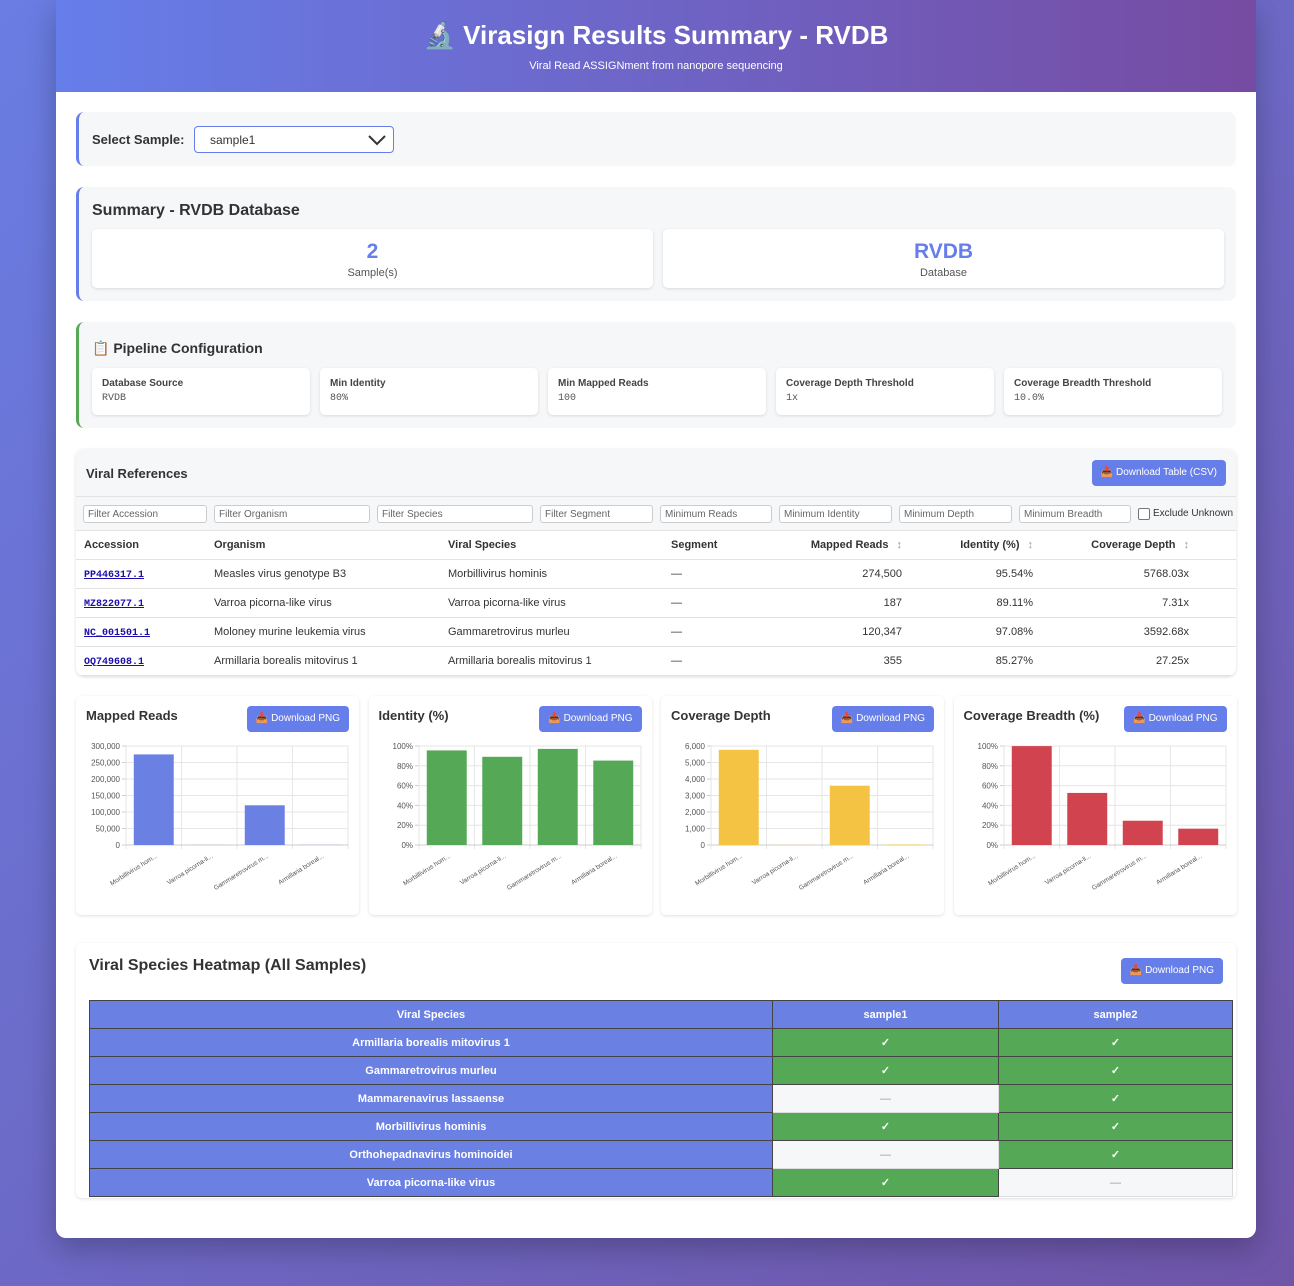  Describe the element at coordinates (943, 273) in the screenshot. I see `stat-label: Database` at that location.